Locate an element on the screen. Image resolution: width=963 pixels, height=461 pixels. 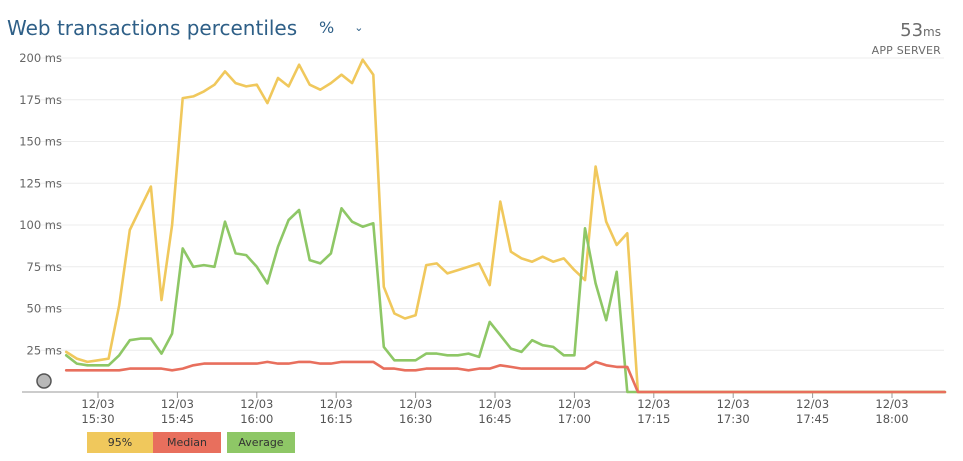
chart-title: Web transactions percentiles is located at coordinates (152, 28).